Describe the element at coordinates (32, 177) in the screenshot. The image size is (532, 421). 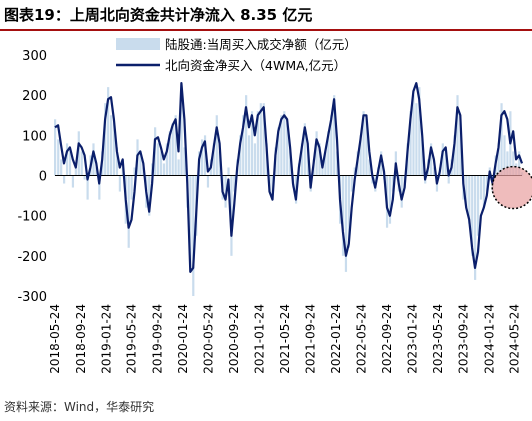
I see `y-axis: -300 -200 -100 0 100 200 300` at that location.